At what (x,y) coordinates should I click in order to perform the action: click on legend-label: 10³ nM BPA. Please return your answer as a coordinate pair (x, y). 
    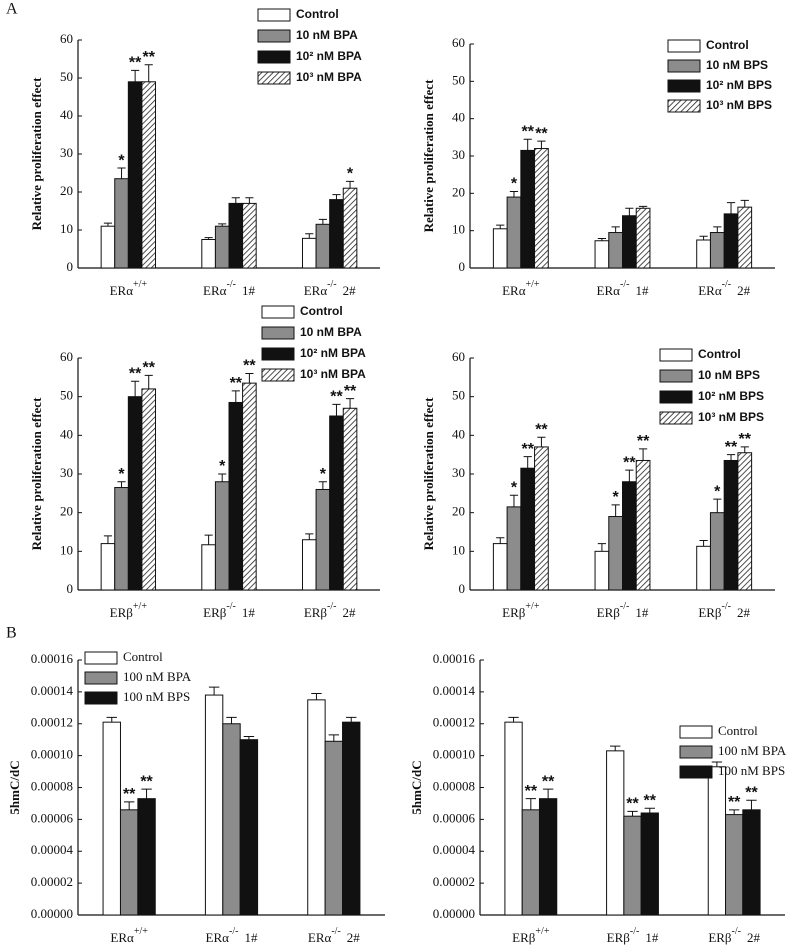
    Looking at the image, I should click on (333, 374).